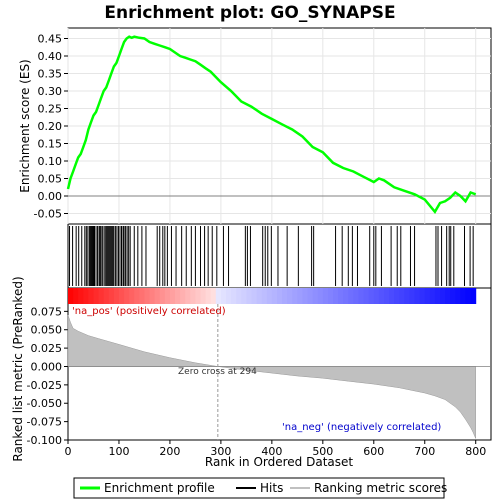 The image size is (500, 504). What do you see at coordinates (217, 372) in the screenshot?
I see `zero-cross-label: Zero cross at 294` at bounding box center [217, 372].